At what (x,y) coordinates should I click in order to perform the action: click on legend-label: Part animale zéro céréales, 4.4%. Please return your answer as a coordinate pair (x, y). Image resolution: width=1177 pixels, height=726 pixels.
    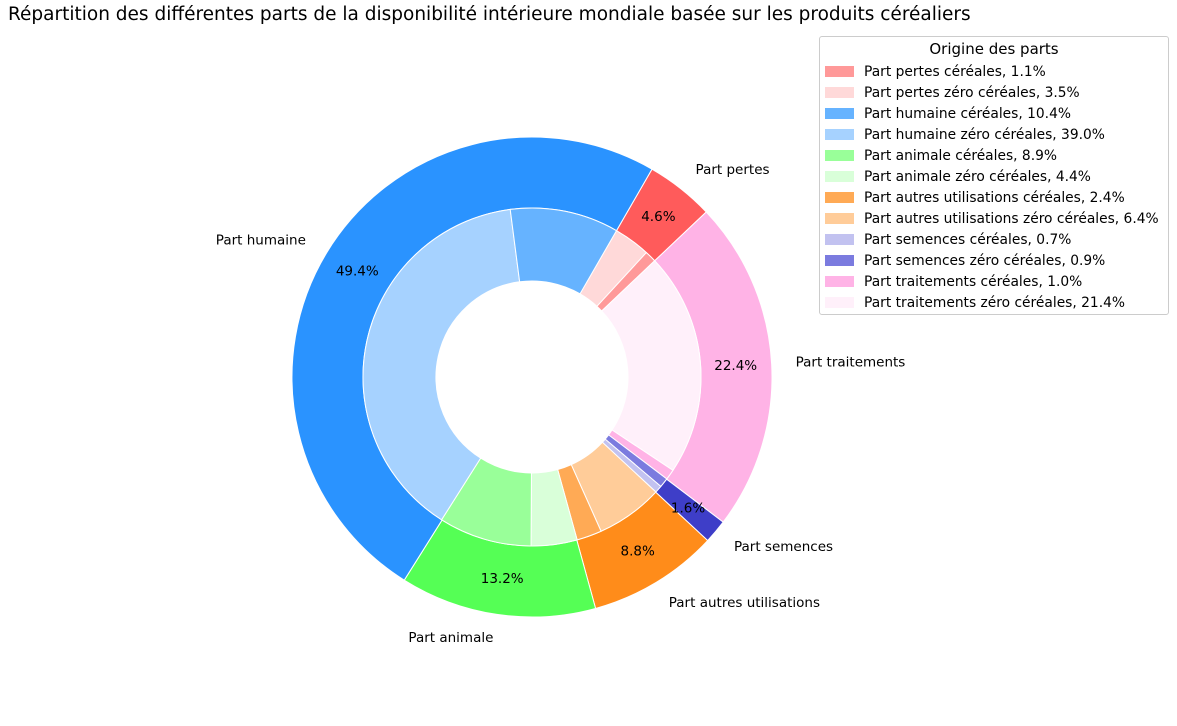
    Looking at the image, I should click on (977, 176).